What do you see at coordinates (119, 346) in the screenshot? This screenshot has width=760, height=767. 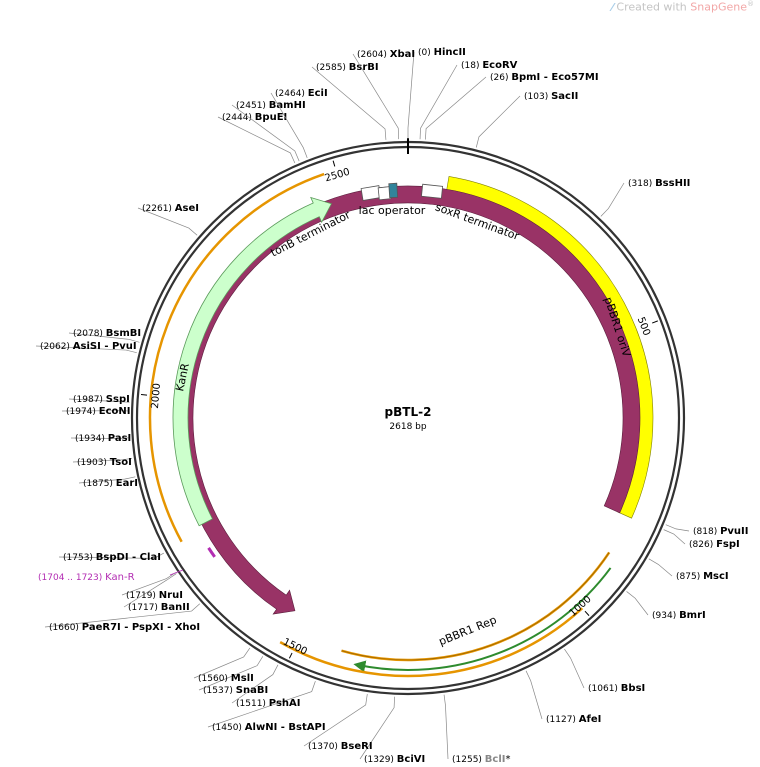 I see `site-extra-name: - PvuI` at bounding box center [119, 346].